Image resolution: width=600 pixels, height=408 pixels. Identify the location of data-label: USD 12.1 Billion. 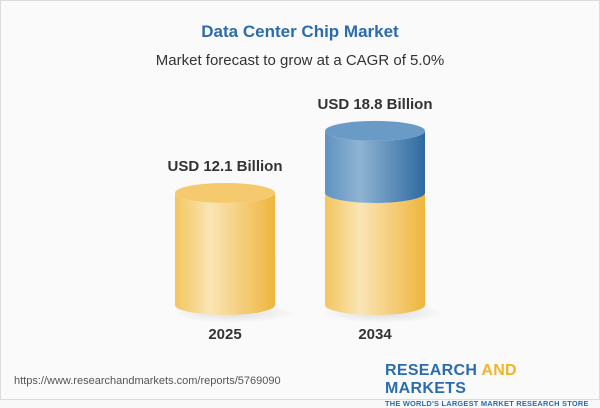
(224, 166).